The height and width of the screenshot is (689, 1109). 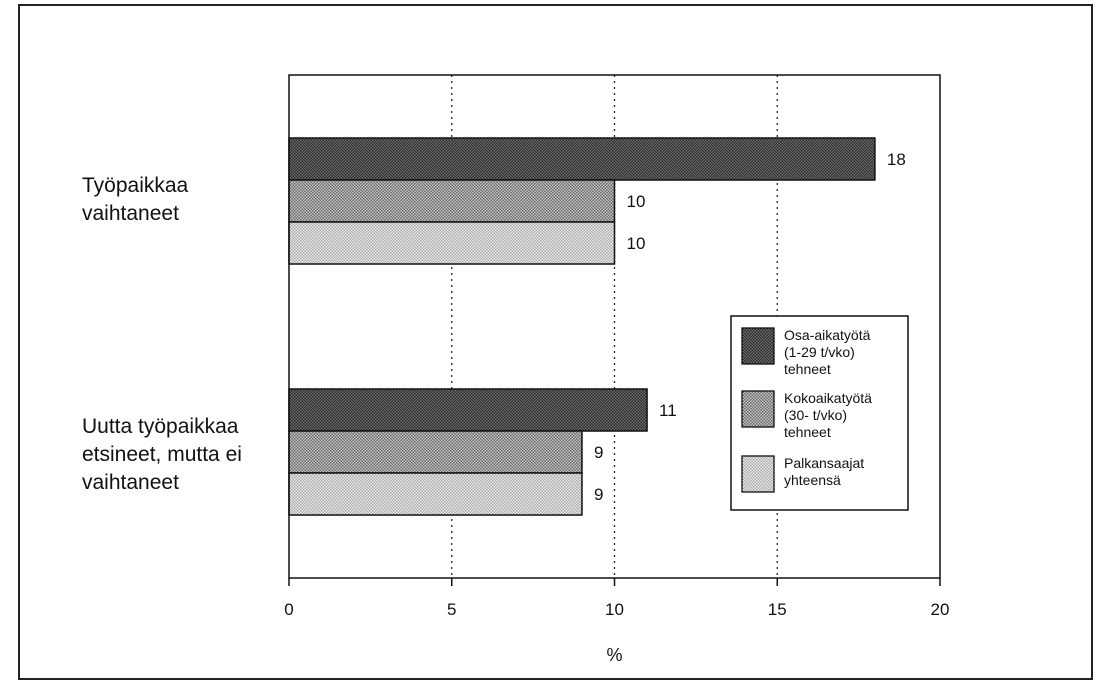 What do you see at coordinates (135, 185) in the screenshot?
I see `category-label-0-line-0: Työpaikkaa` at bounding box center [135, 185].